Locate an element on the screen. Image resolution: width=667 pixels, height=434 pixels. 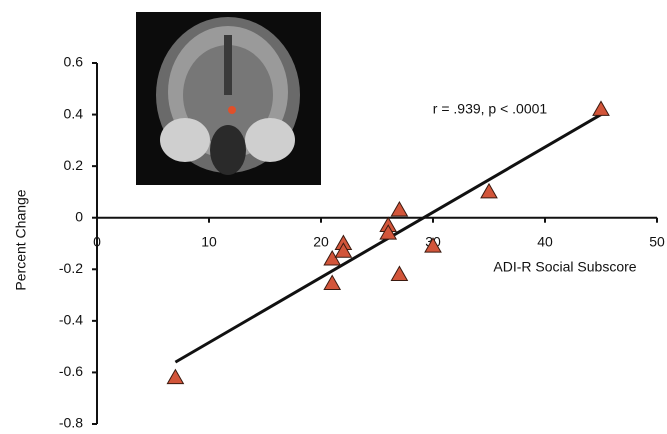
y-tick-label: -0.8 is located at coordinates (71, 423).